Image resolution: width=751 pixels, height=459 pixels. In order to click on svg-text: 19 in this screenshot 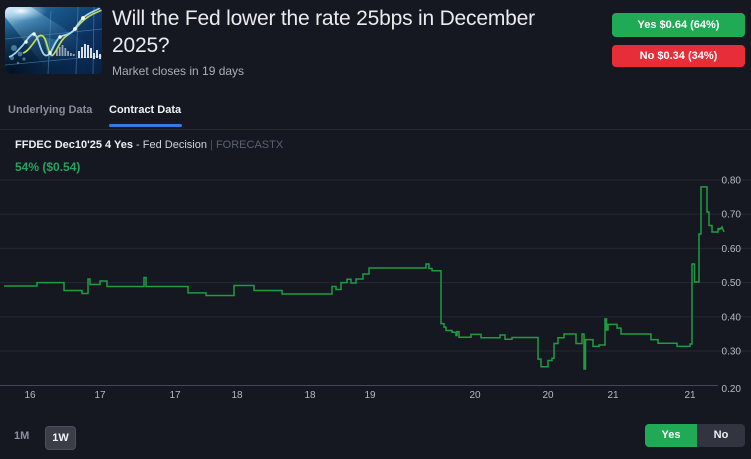, I will do `click(370, 395)`.